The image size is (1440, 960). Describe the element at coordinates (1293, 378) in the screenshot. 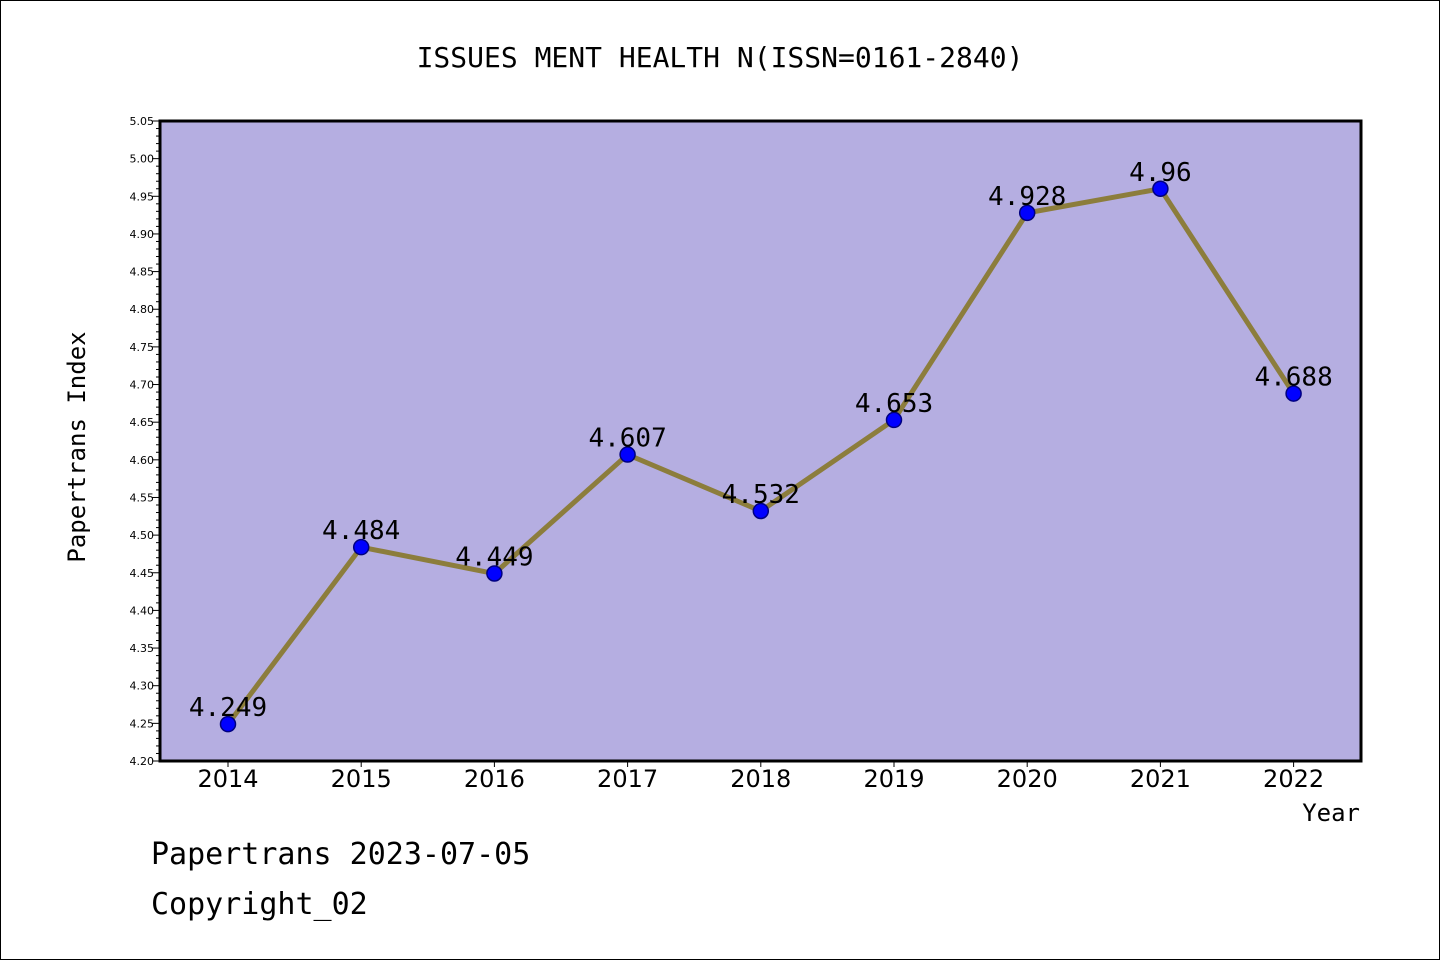

I see `data-label: 4.688` at that location.